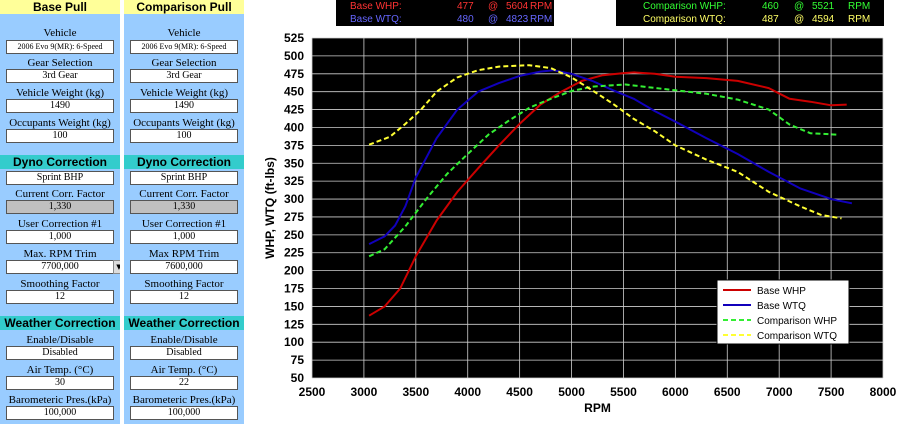 The image size is (904, 424). What do you see at coordinates (823, 6) in the screenshot?
I see `comp-whp-rpm: 5521` at bounding box center [823, 6].